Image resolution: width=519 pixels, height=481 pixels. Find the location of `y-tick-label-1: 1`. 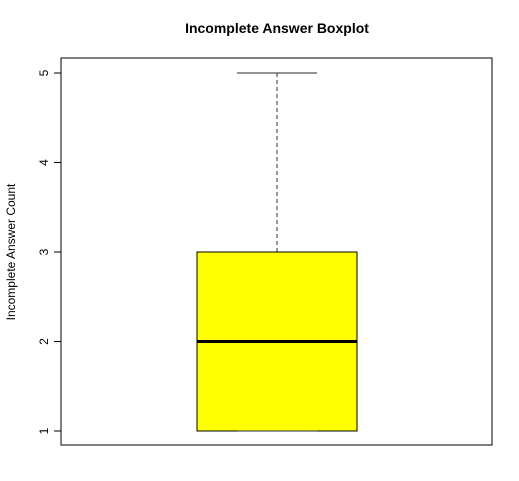

y-tick-label-1: 1 is located at coordinates (44, 430).